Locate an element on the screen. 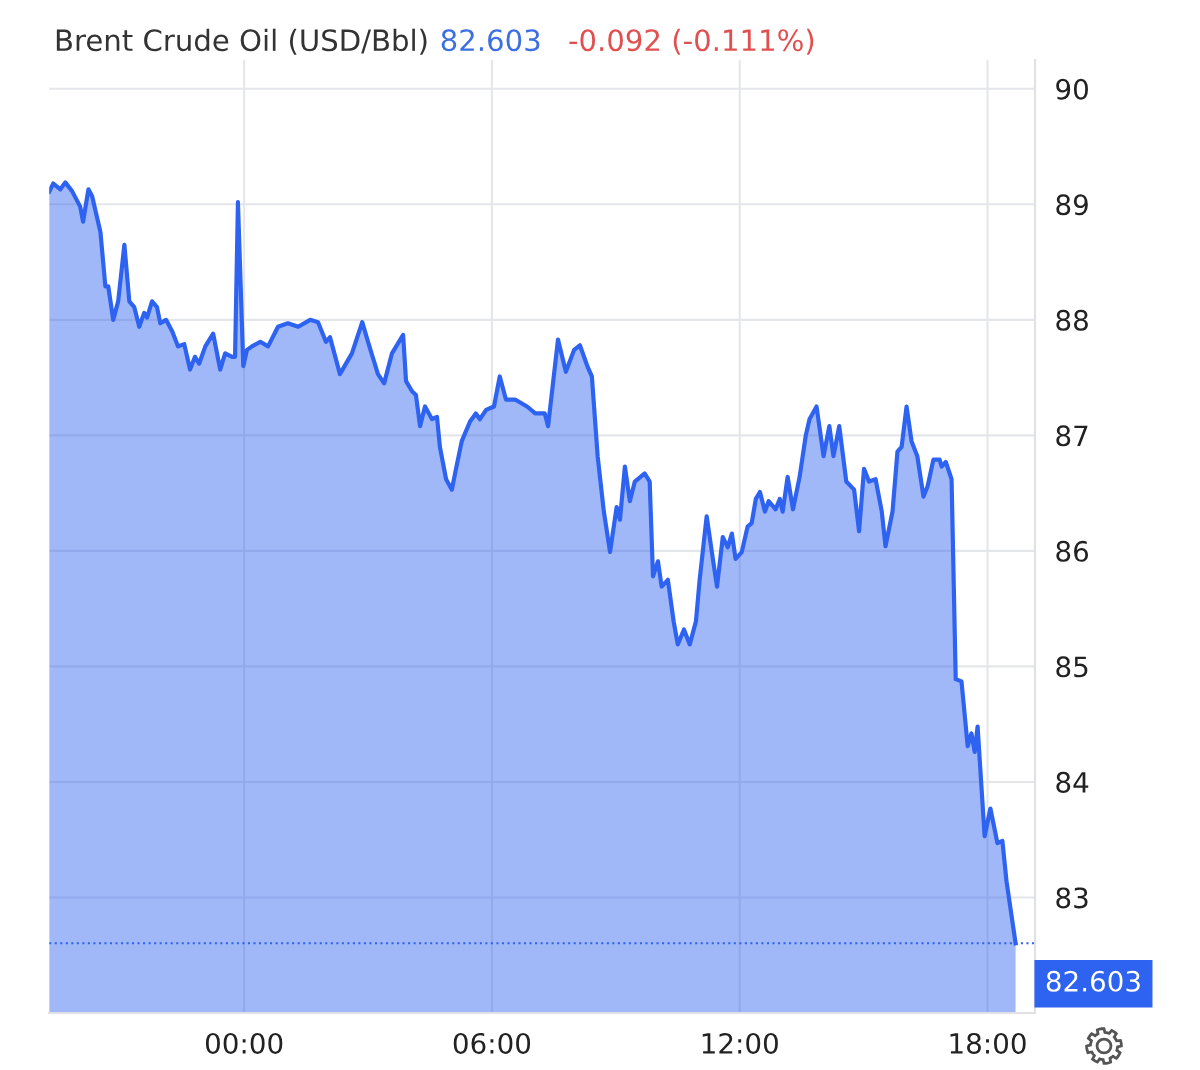  y-tick-label: 84 is located at coordinates (1072, 782).